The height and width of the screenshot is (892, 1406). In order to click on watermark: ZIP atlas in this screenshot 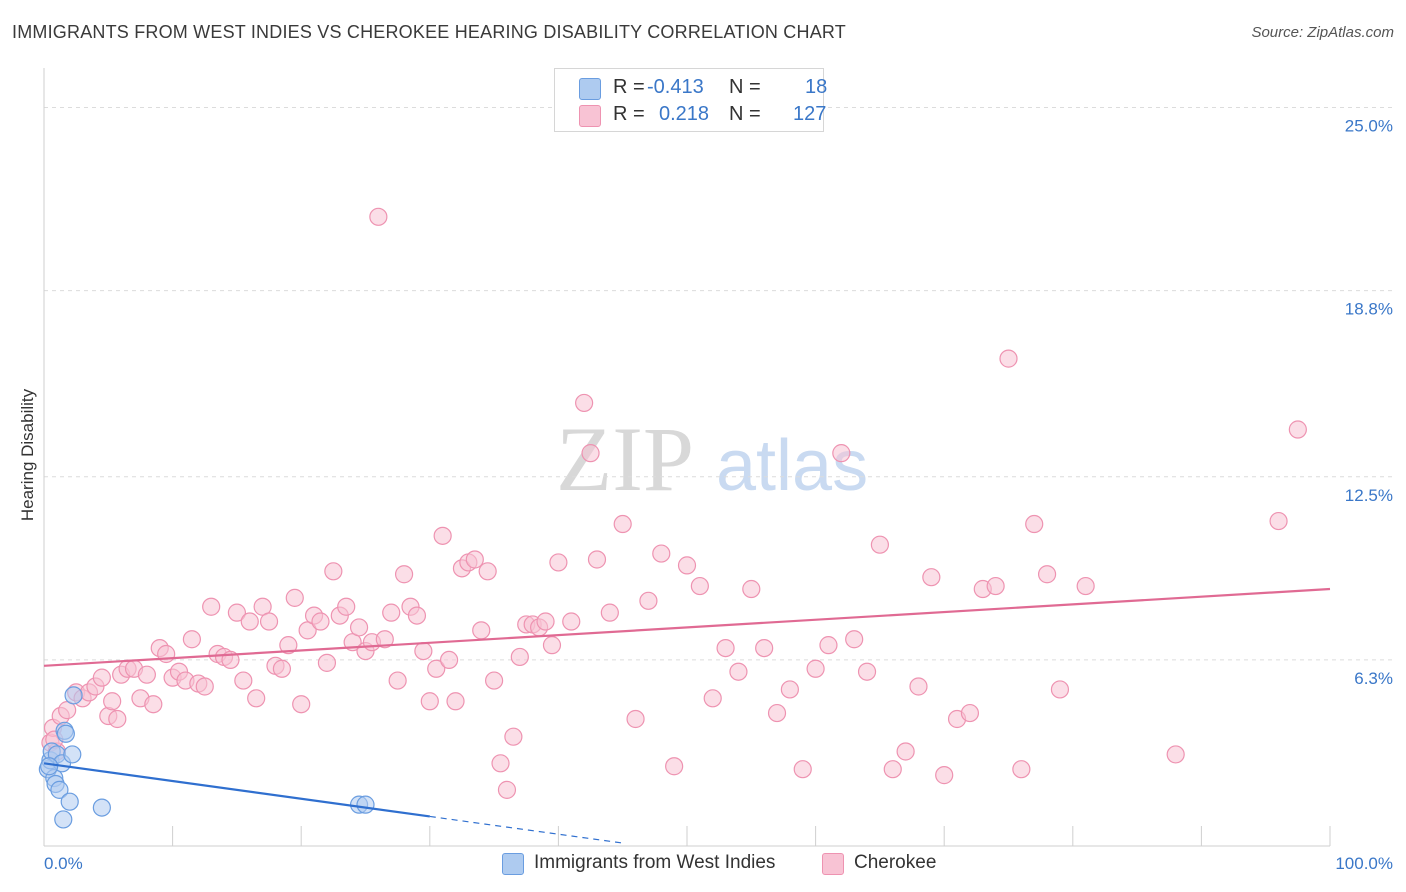, I will do `click(712, 459)`.